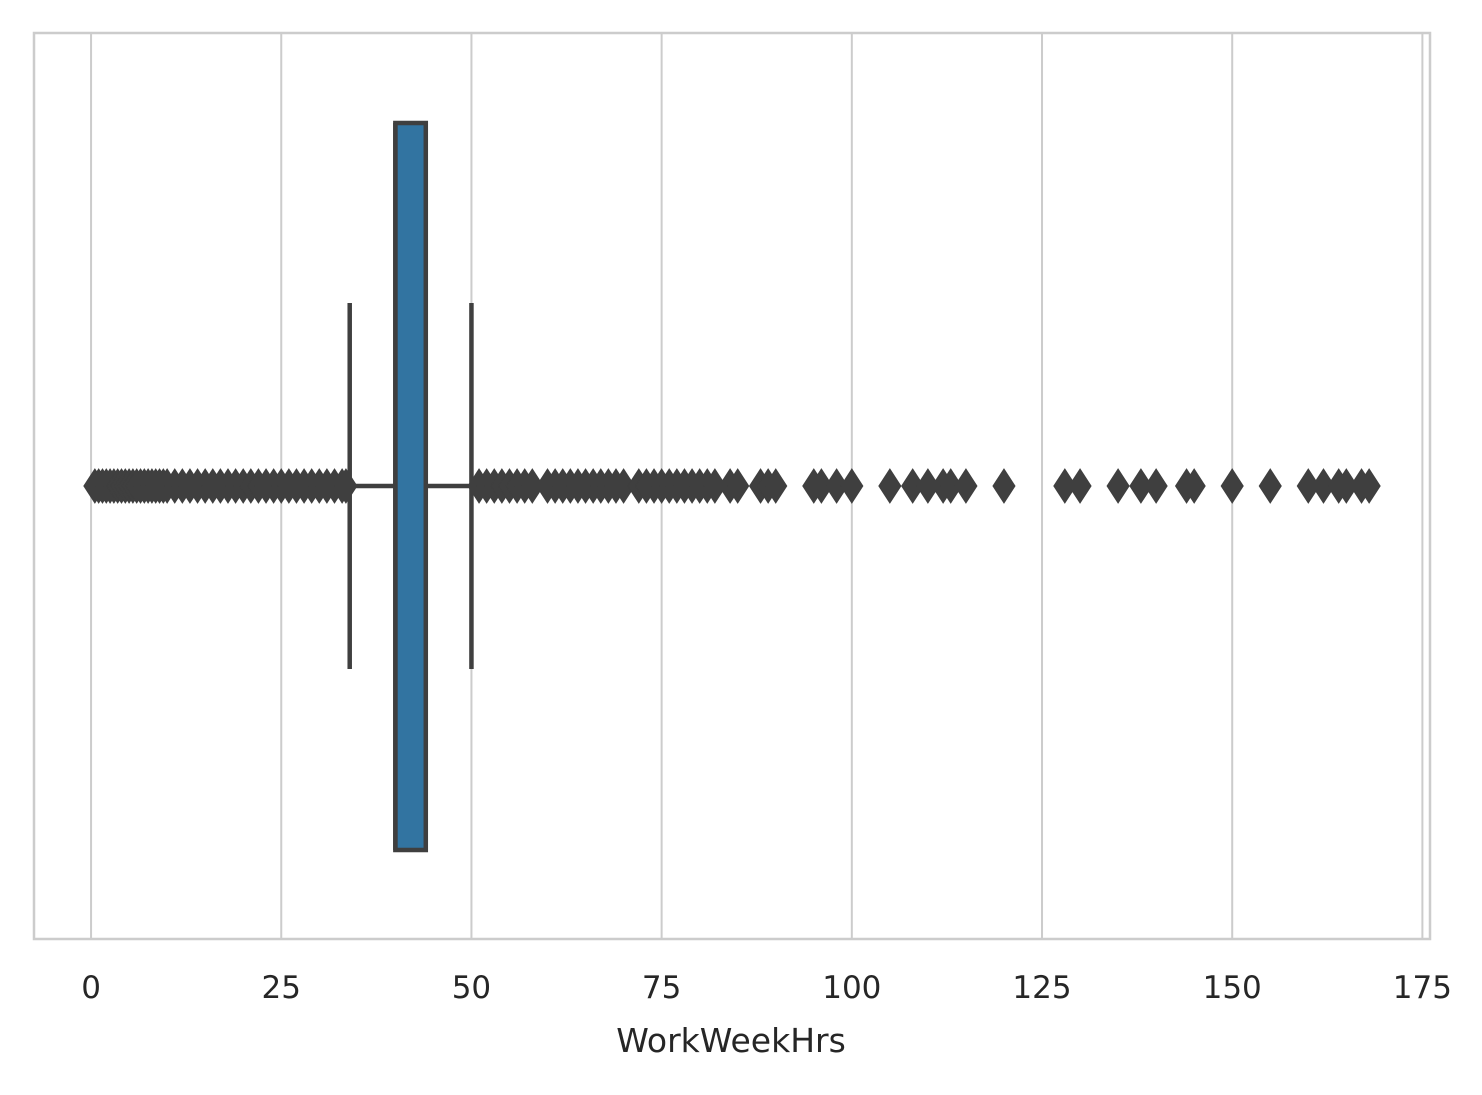 The height and width of the screenshot is (1095, 1482). What do you see at coordinates (1232, 988) in the screenshot?
I see `x-tick-label-150: 150` at bounding box center [1232, 988].